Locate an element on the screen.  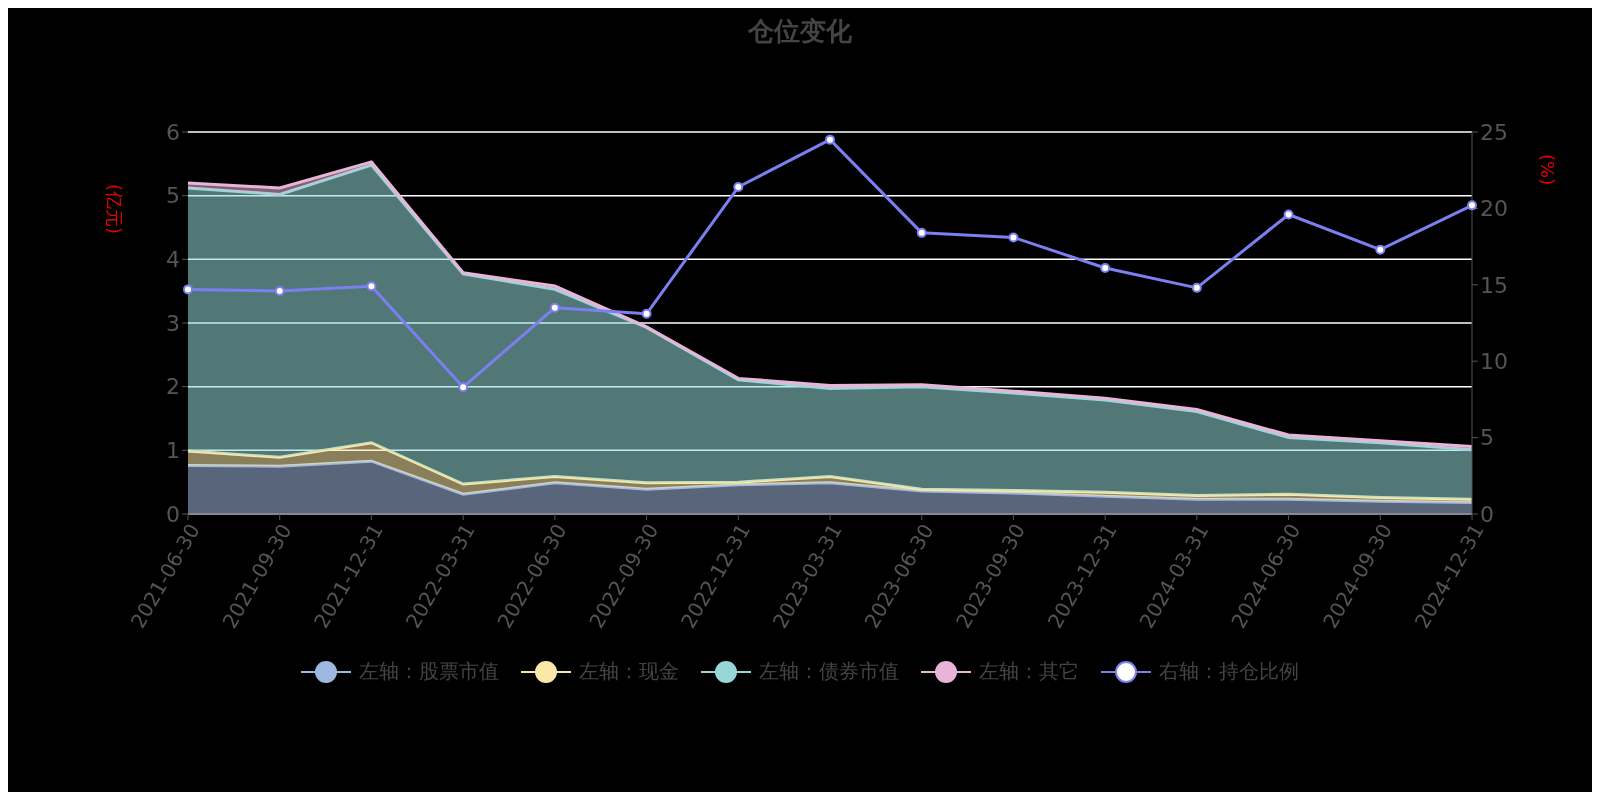
legend-label: 右轴：持仓比例 is located at coordinates (1229, 671).